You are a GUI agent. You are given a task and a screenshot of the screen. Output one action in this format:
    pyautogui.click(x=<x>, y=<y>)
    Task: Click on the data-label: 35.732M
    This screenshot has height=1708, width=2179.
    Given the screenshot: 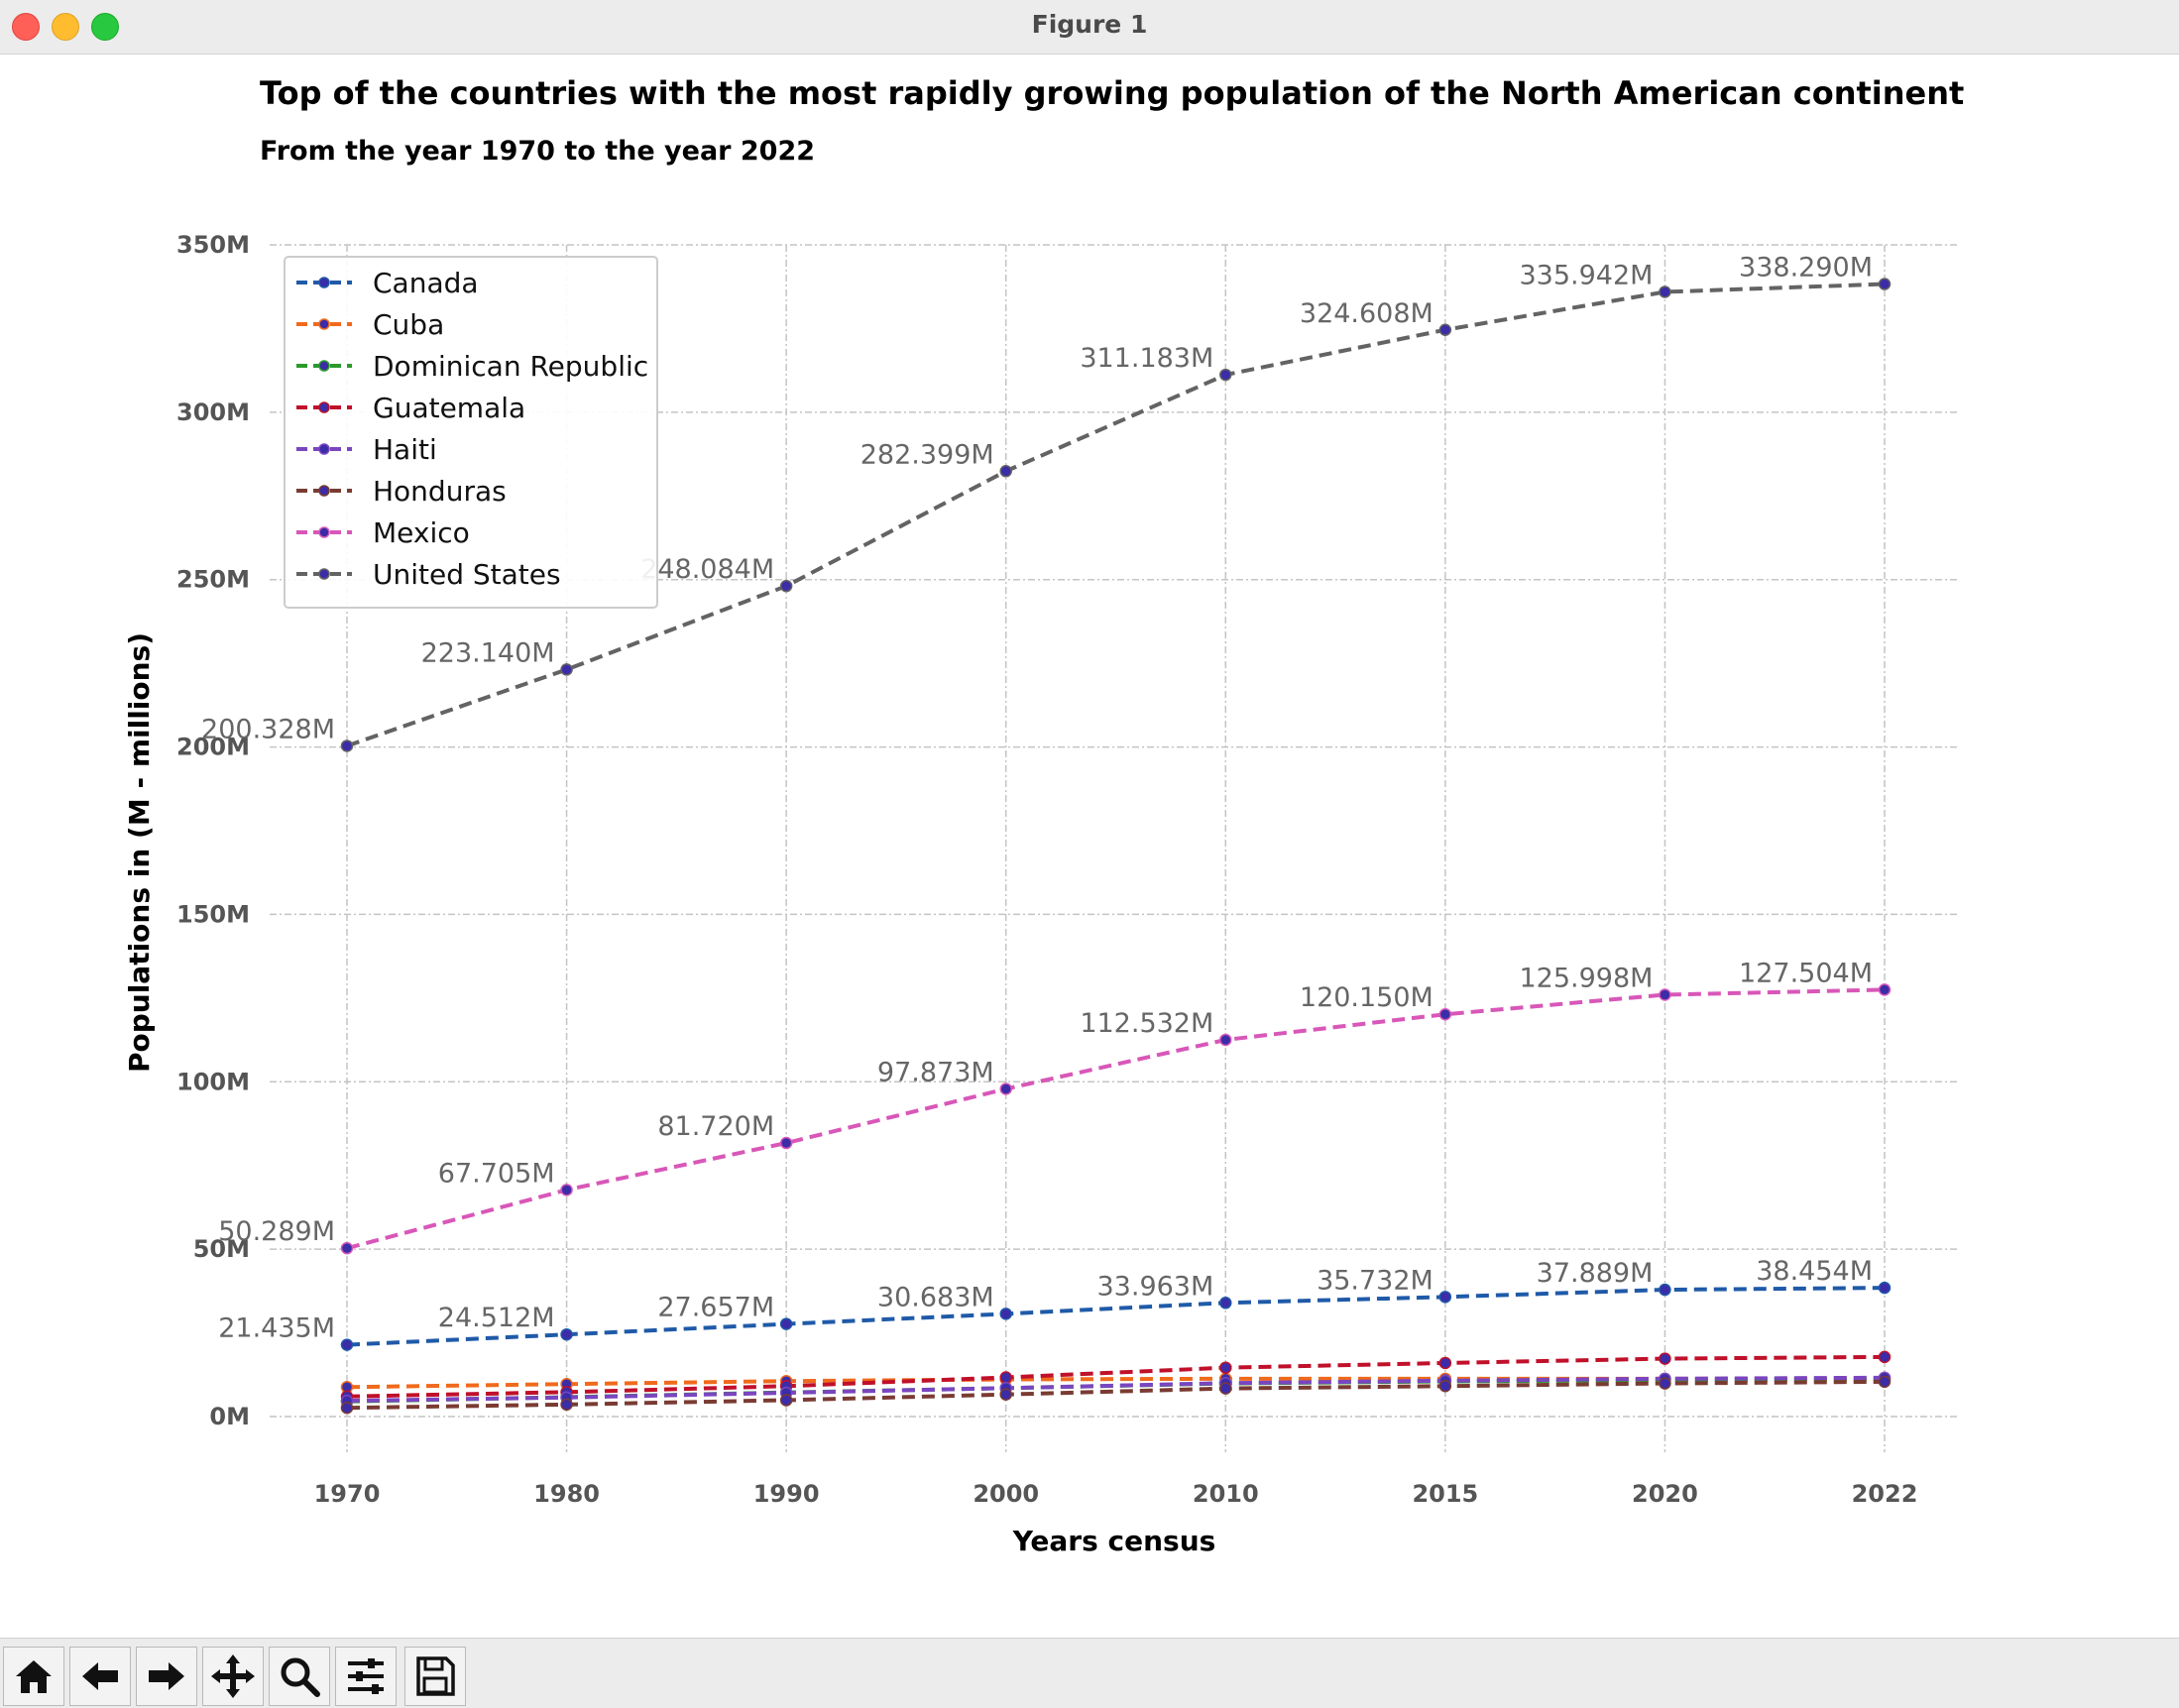 What is the action you would take?
    pyautogui.click(x=1375, y=1280)
    